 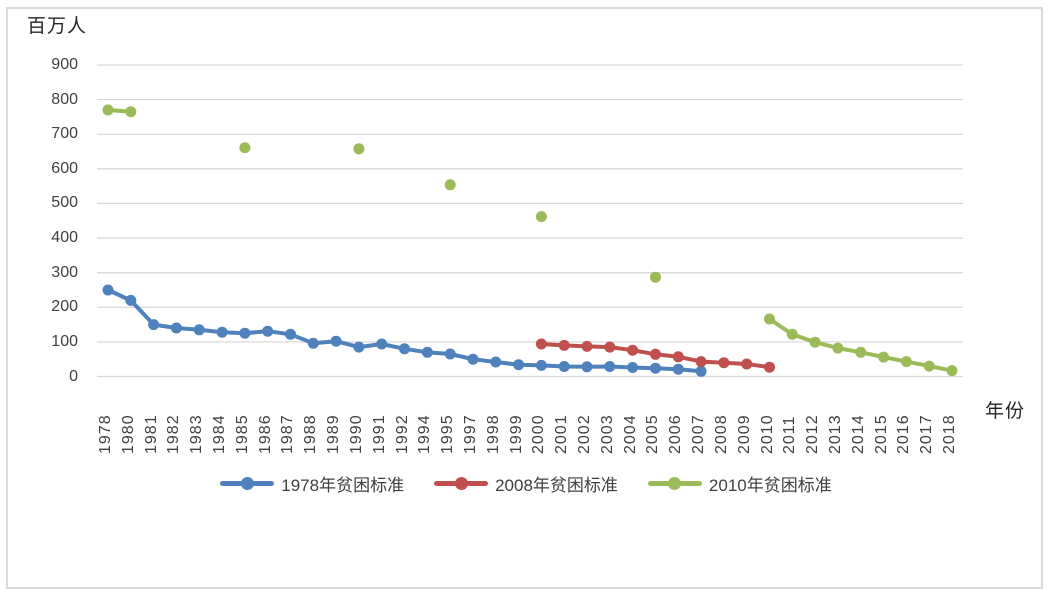 I want to click on y-axis-unit-label: 百万人, so click(x=57, y=26).